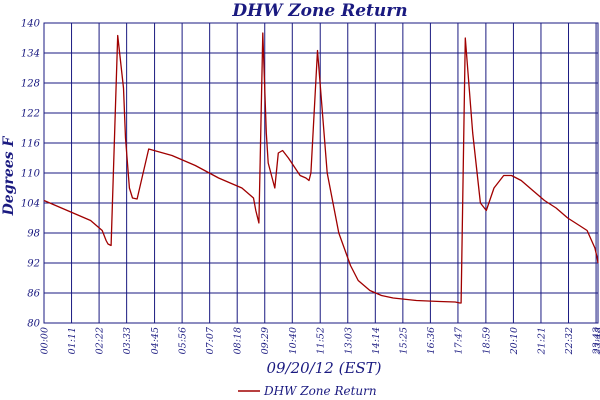  I want to click on chart-title: DHW Zone Return, so click(319, 11).